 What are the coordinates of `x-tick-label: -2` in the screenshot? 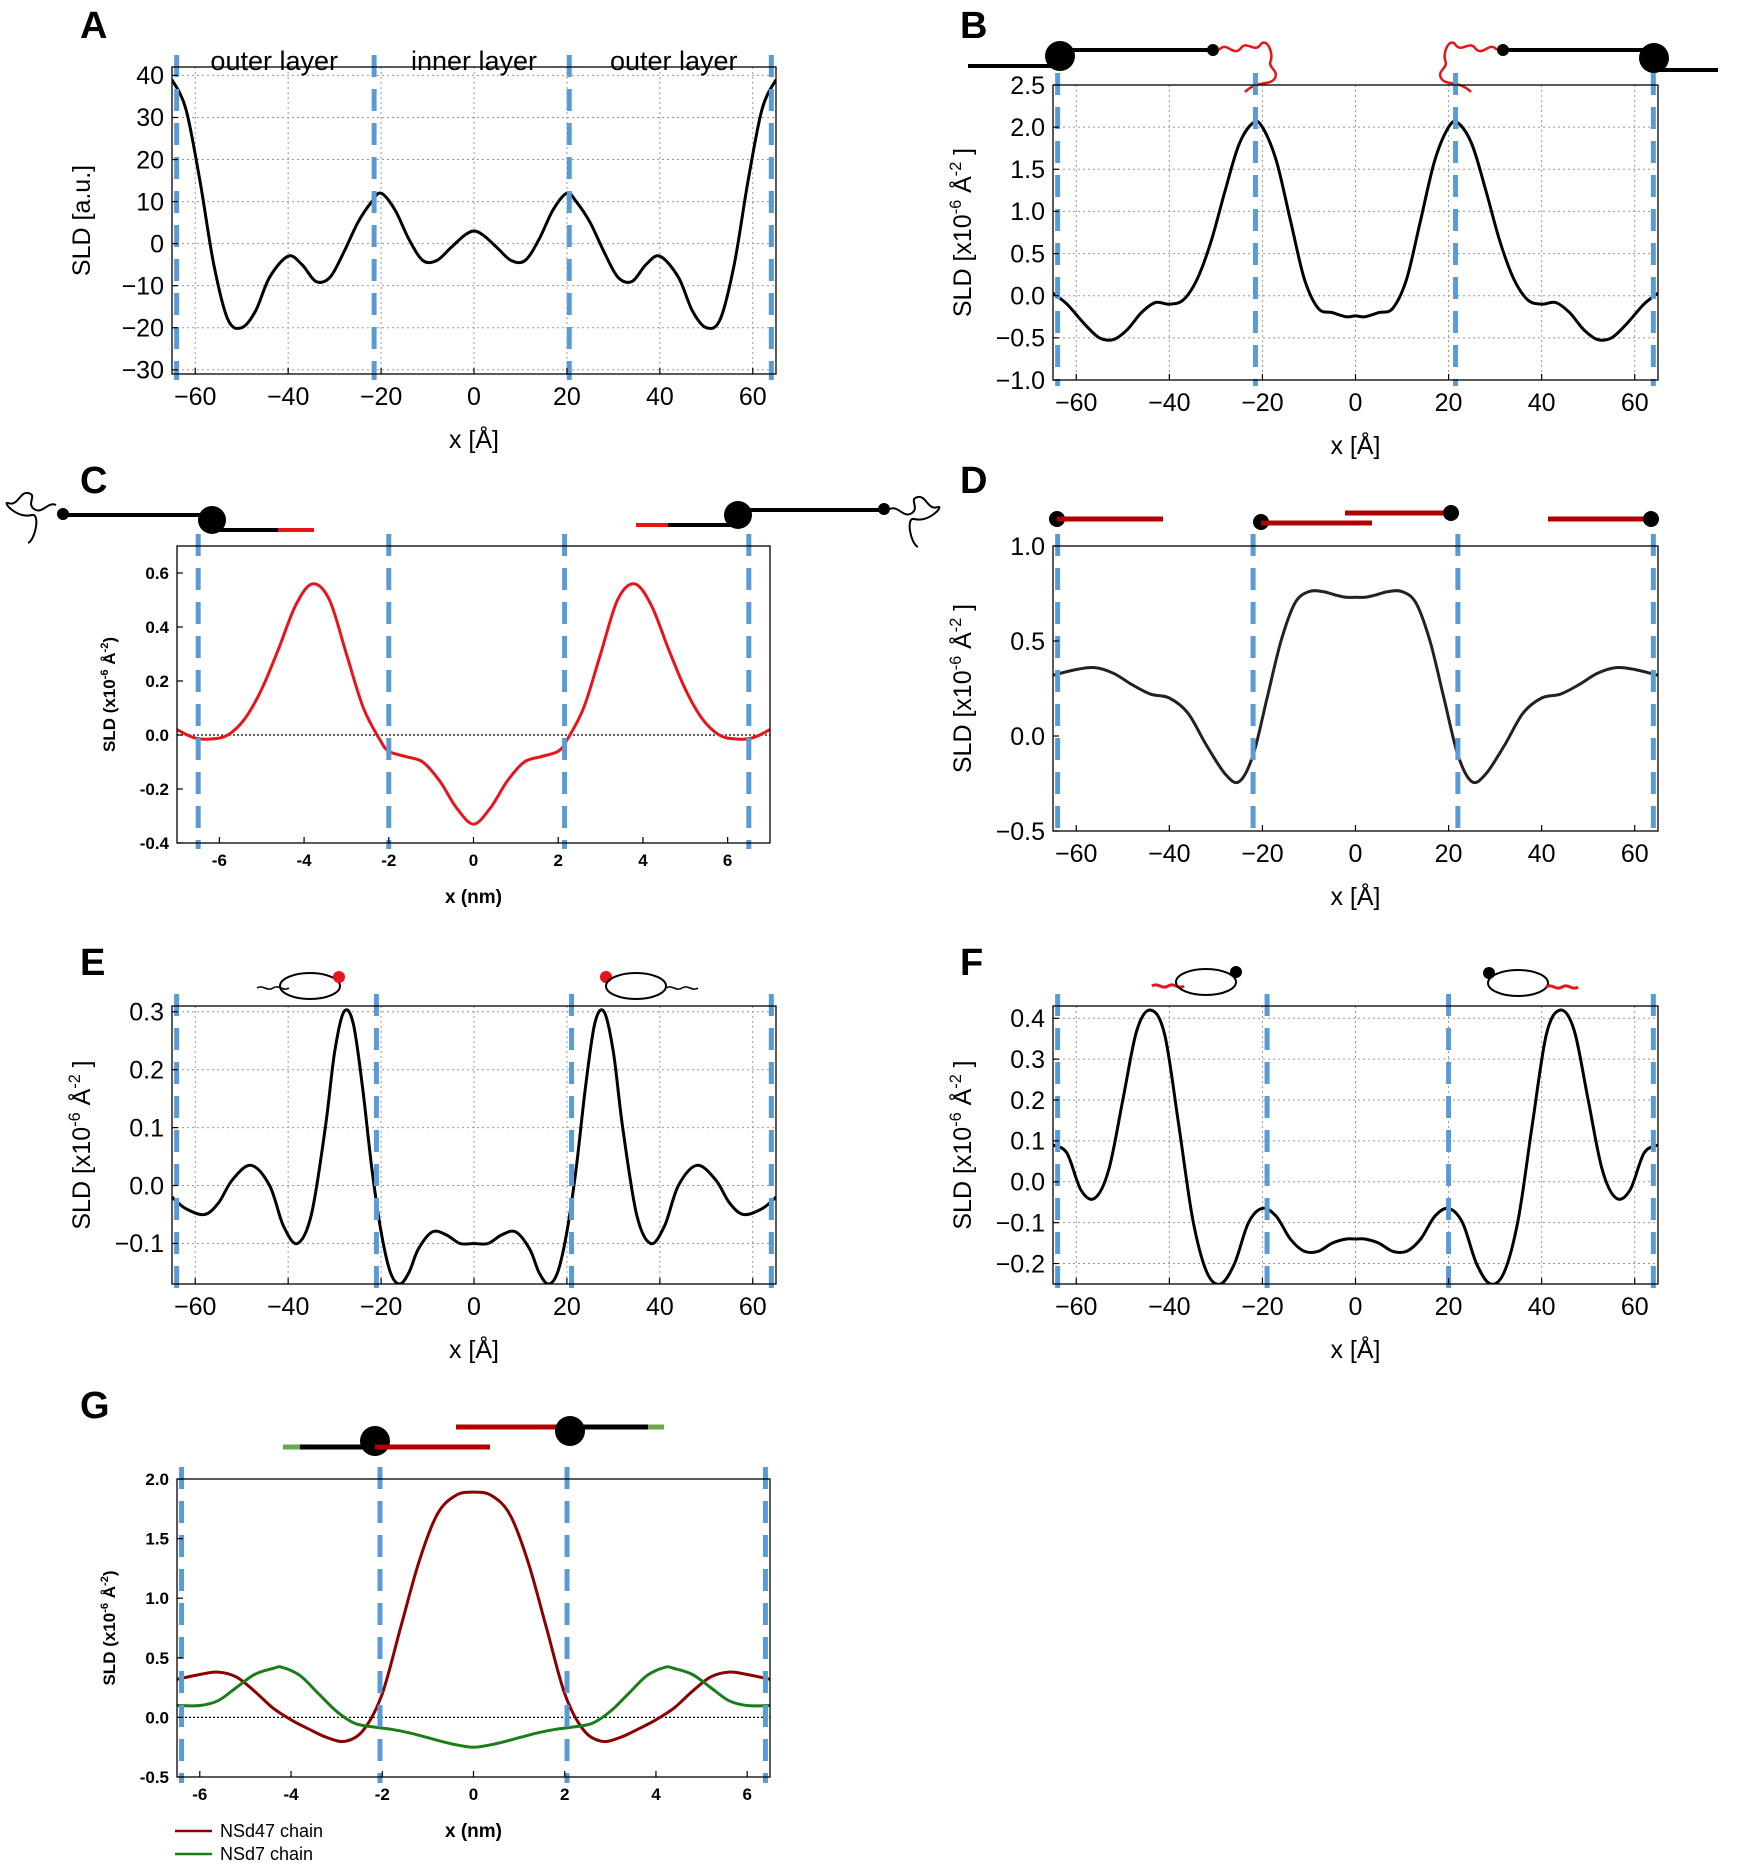 It's located at (388, 860).